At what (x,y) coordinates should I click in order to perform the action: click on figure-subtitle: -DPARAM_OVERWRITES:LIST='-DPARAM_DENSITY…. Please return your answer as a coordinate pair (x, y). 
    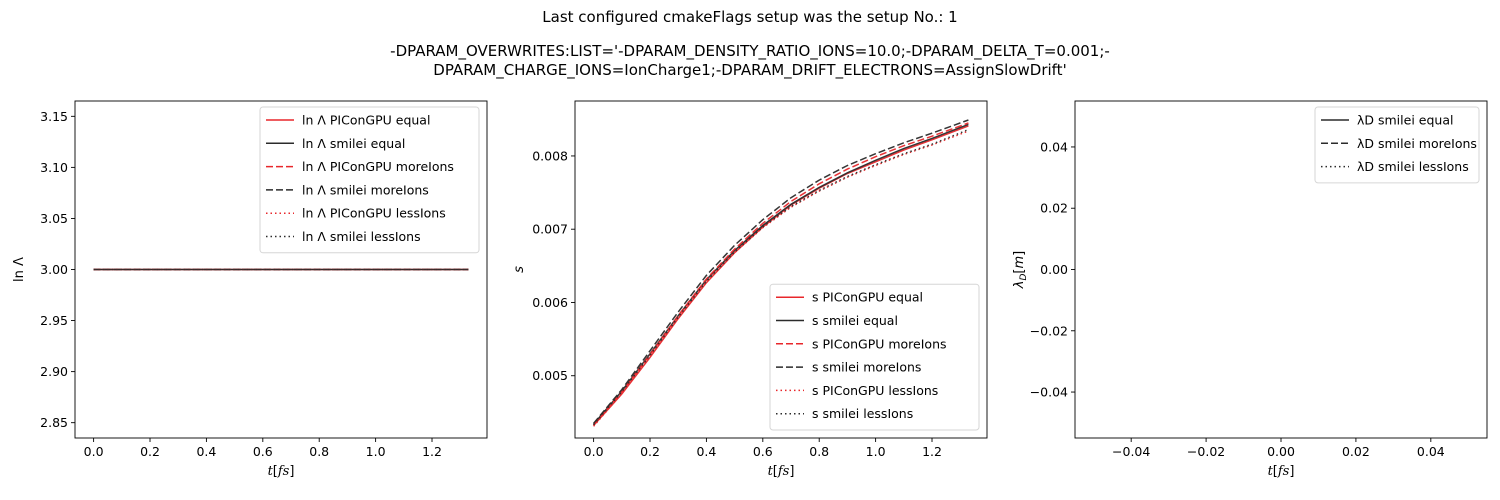
    Looking at the image, I should click on (750, 61).